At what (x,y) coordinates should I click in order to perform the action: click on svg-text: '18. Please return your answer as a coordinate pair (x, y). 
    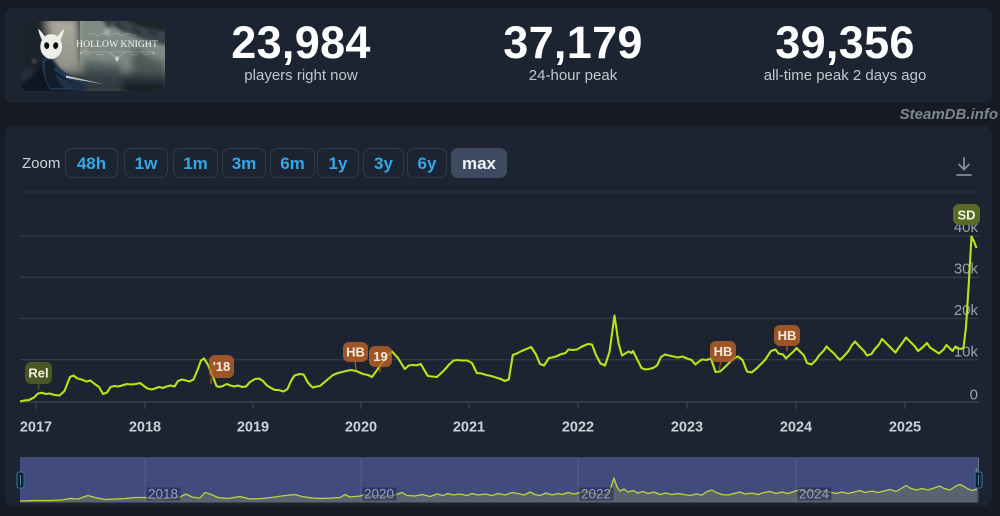
    Looking at the image, I should click on (222, 366).